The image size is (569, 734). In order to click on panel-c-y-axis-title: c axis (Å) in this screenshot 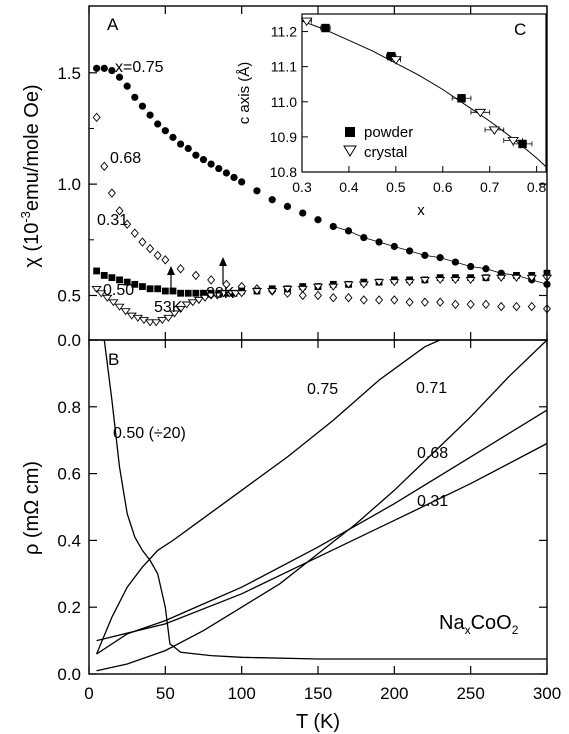, I will do `click(244, 93)`.